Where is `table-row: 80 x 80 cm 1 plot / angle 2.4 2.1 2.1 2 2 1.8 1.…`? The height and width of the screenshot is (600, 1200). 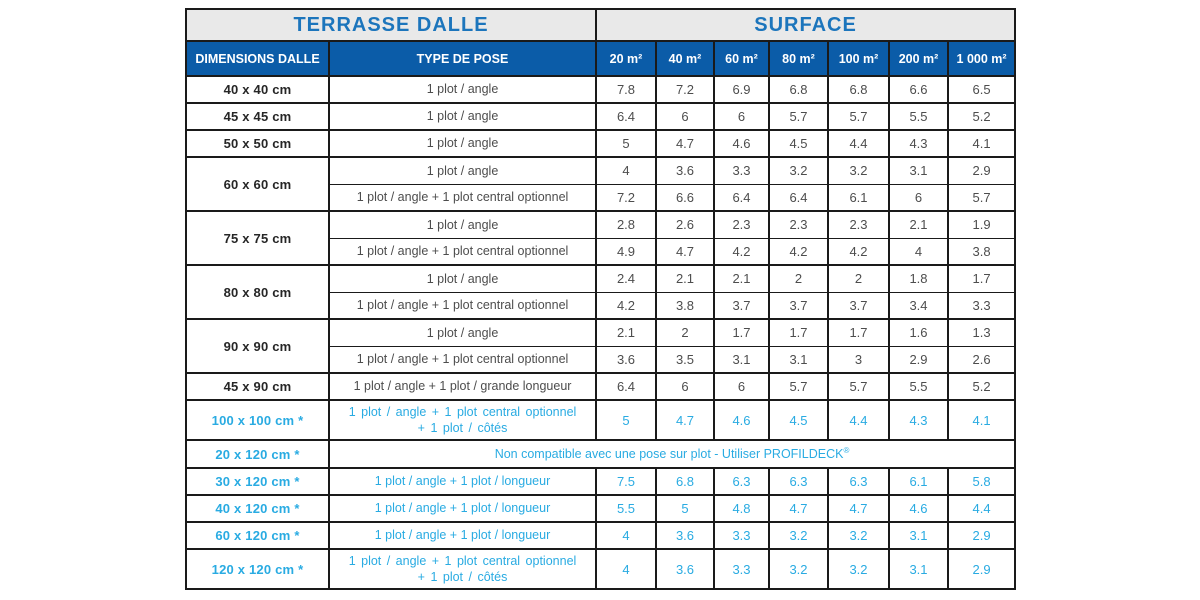 table-row: 80 x 80 cm 1 plot / angle 2.4 2.1 2.1 2 2 1.8 1.… is located at coordinates (601, 292).